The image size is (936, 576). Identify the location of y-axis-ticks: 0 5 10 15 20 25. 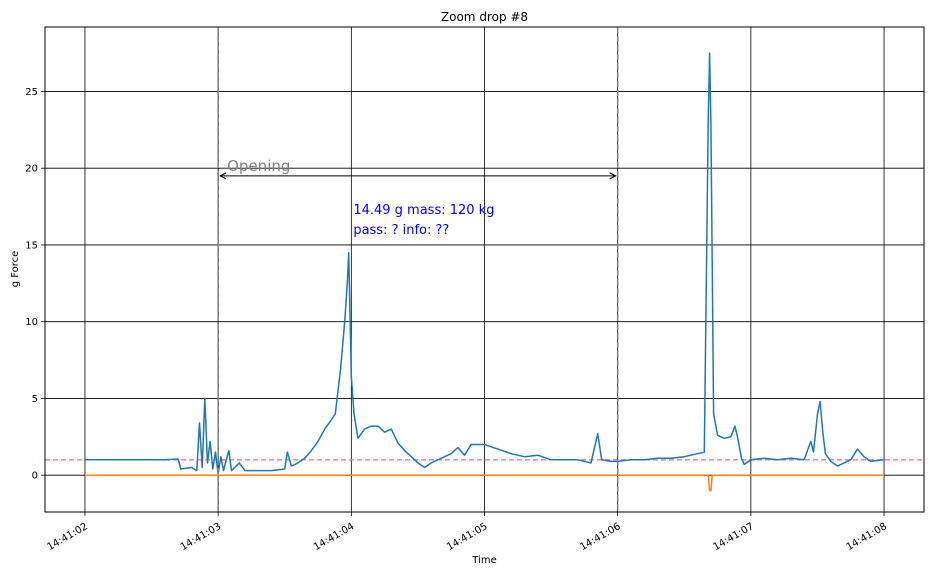
(35, 284).